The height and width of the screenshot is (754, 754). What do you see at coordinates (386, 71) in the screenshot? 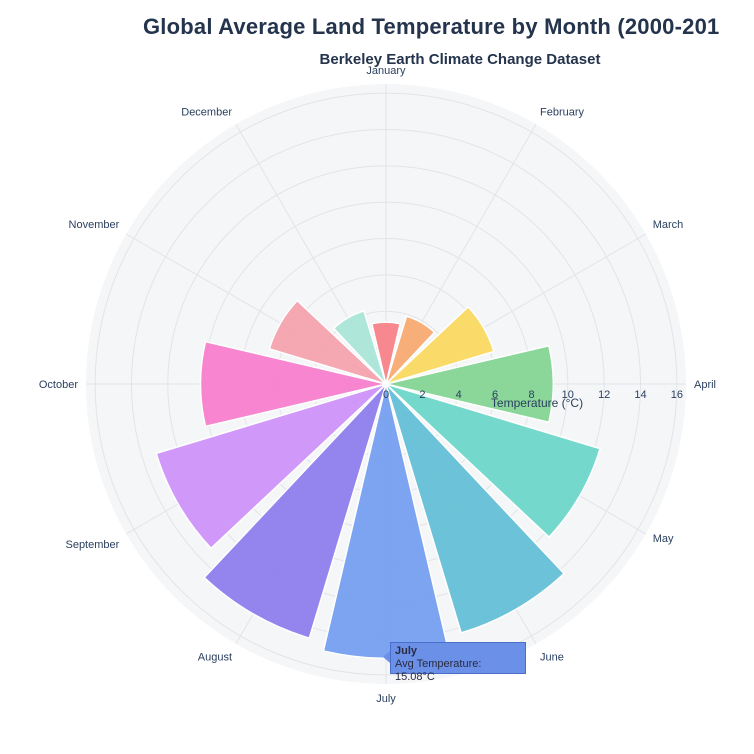
I see `angle-label-january: January` at bounding box center [386, 71].